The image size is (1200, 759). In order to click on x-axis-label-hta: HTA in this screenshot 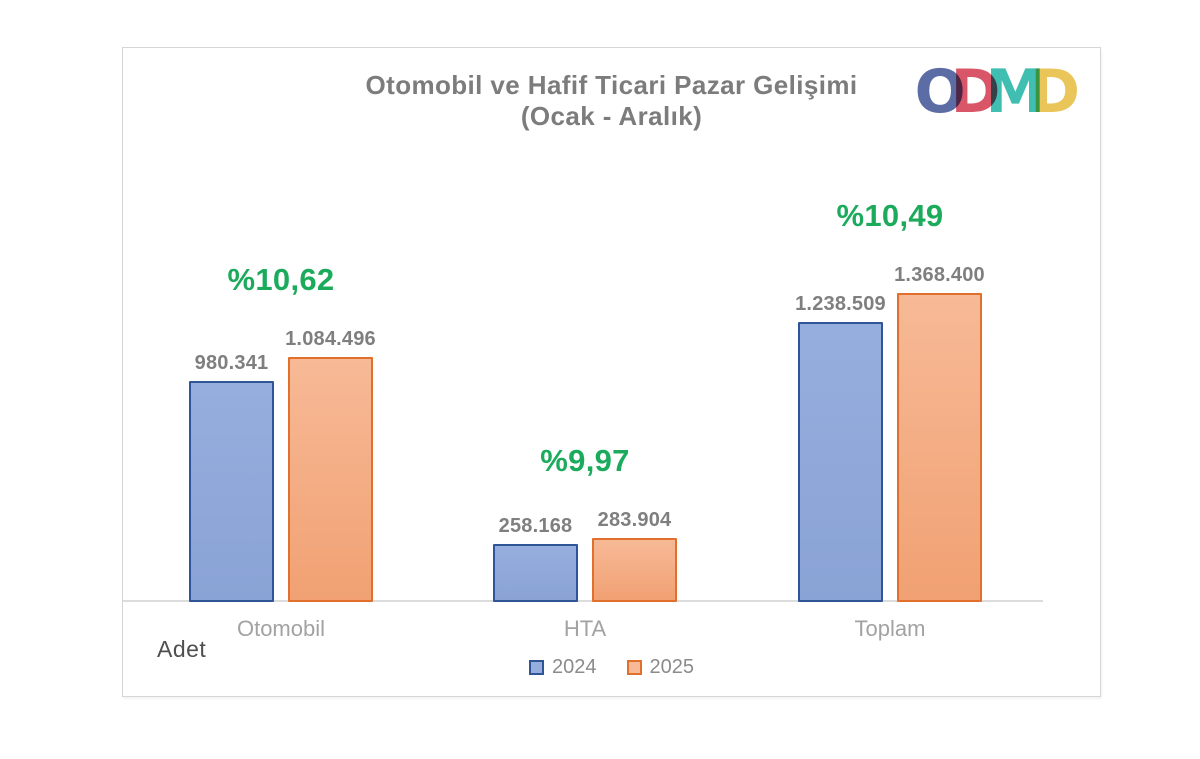, I will do `click(585, 628)`.